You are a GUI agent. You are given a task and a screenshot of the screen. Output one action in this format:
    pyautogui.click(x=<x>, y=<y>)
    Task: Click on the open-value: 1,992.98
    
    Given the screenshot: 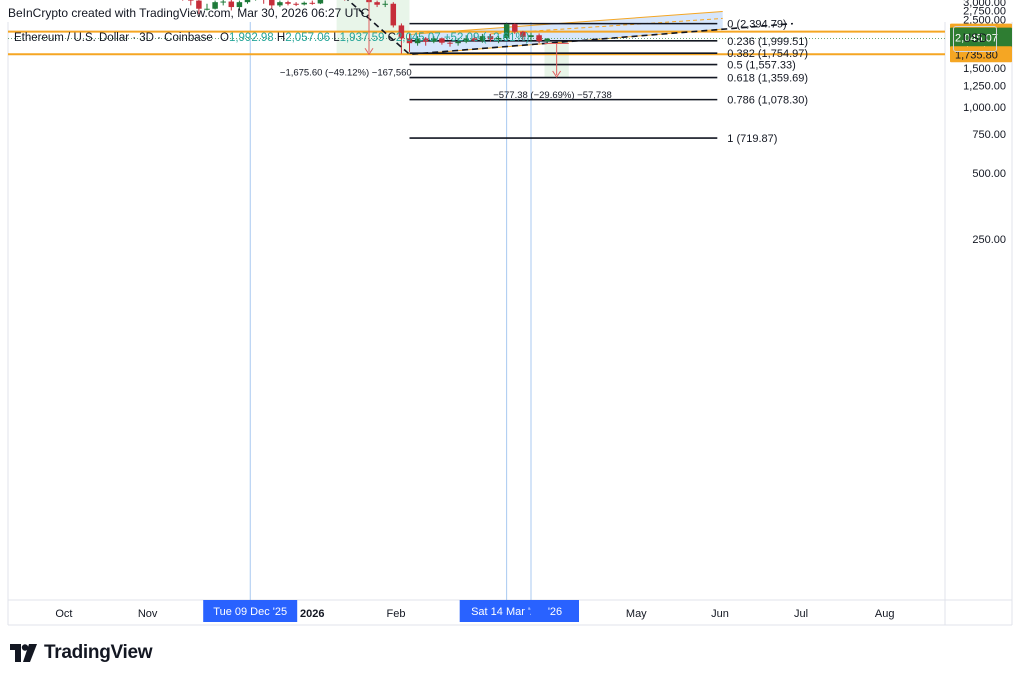 What is the action you would take?
    pyautogui.click(x=251, y=38)
    